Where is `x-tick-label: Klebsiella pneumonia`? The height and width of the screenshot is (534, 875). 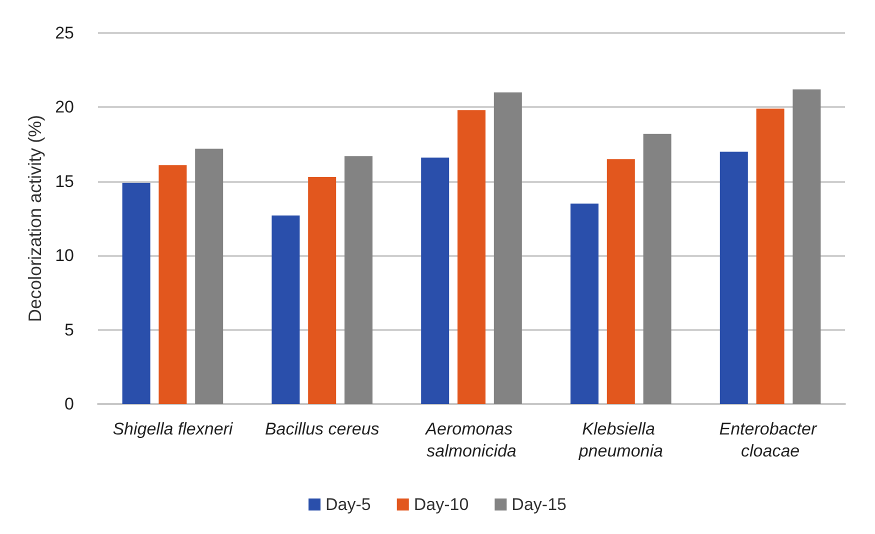
x-tick-label: Klebsiella pneumonia is located at coordinates (620, 440).